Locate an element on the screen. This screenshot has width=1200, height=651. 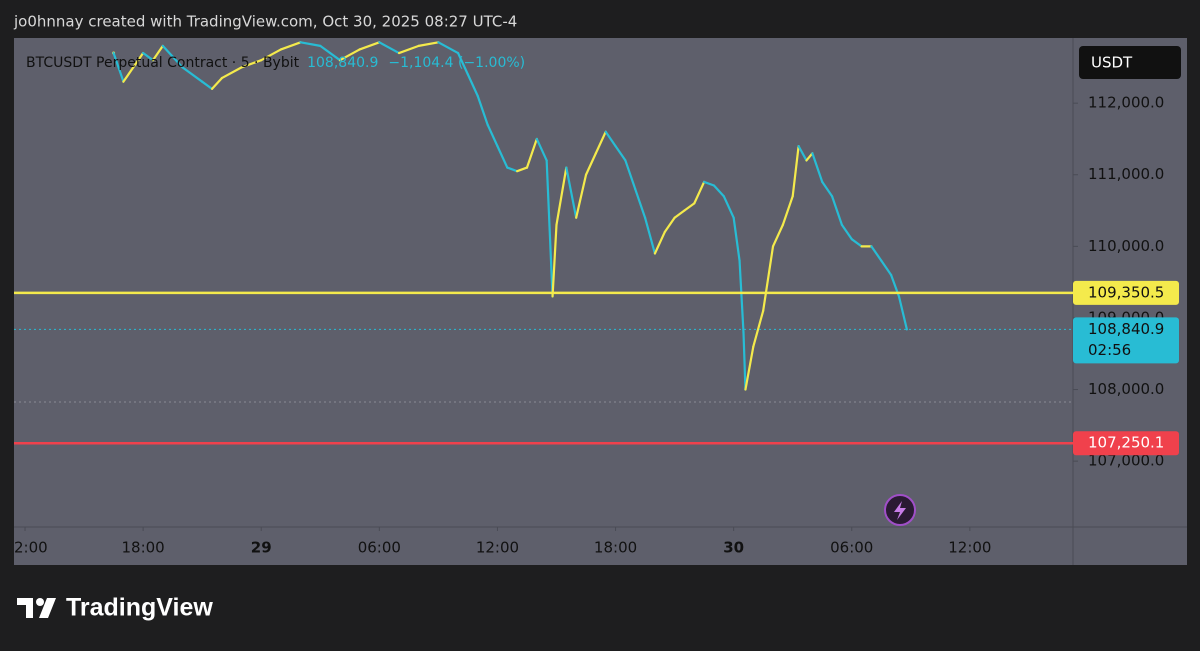
x-tick-label: 30 is located at coordinates (733, 548).